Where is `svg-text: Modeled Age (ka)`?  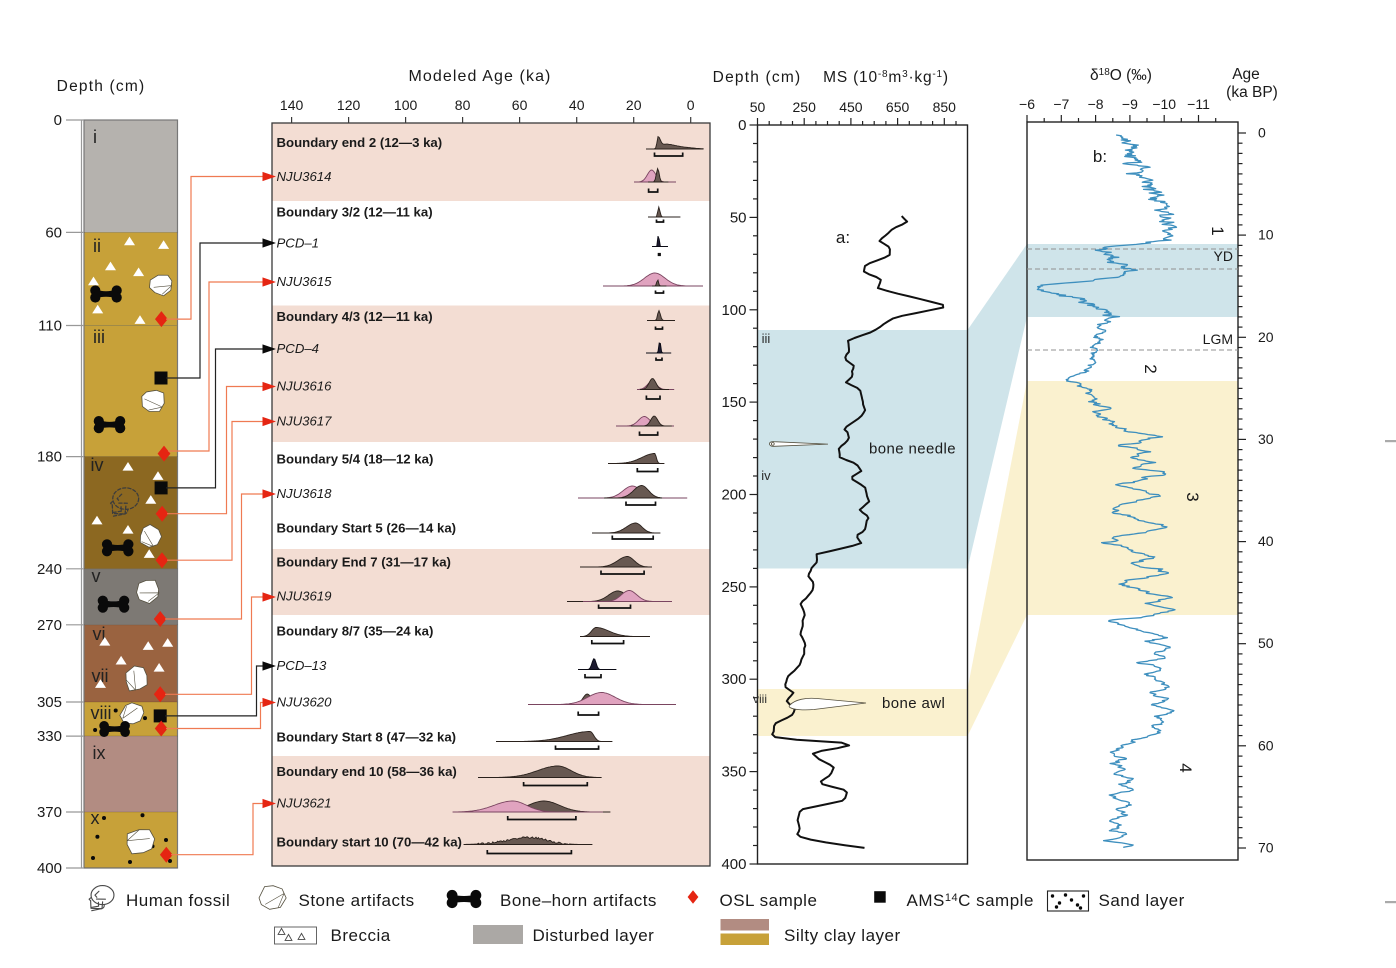 svg-text: Modeled Age (ka) is located at coordinates (479, 76).